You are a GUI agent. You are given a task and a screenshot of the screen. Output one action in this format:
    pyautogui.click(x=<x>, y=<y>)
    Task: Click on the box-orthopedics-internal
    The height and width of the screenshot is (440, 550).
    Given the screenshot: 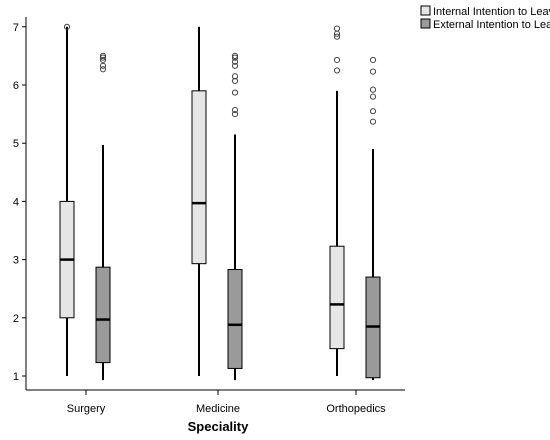 What is the action you would take?
    pyautogui.click(x=337, y=200)
    